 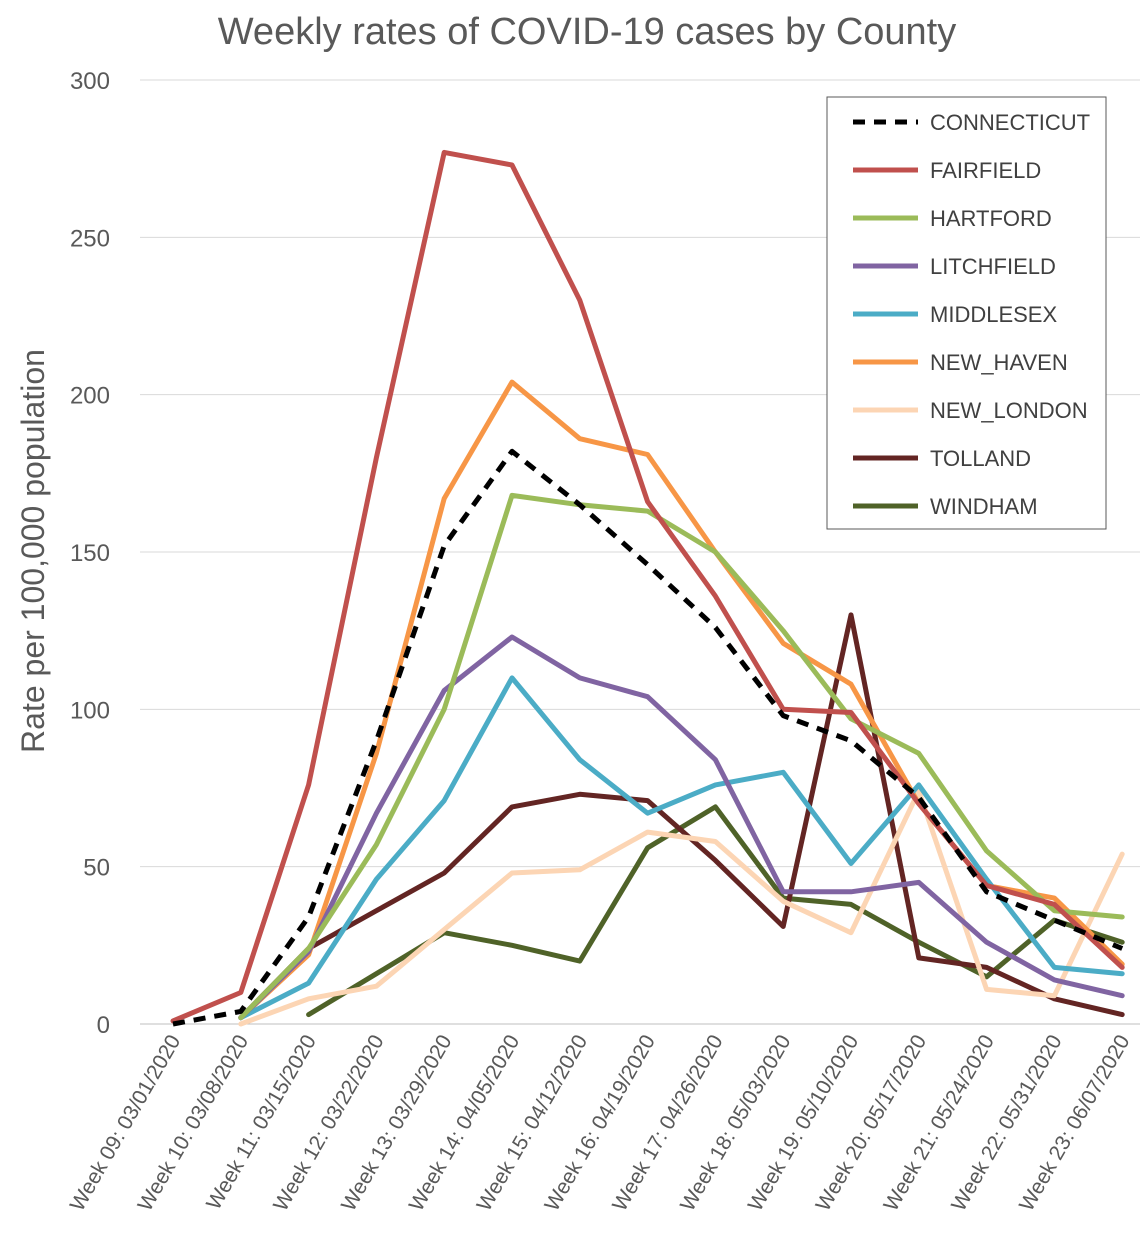 What do you see at coordinates (33, 551) in the screenshot?
I see `y-axis-label: Rate per 100,000 population` at bounding box center [33, 551].